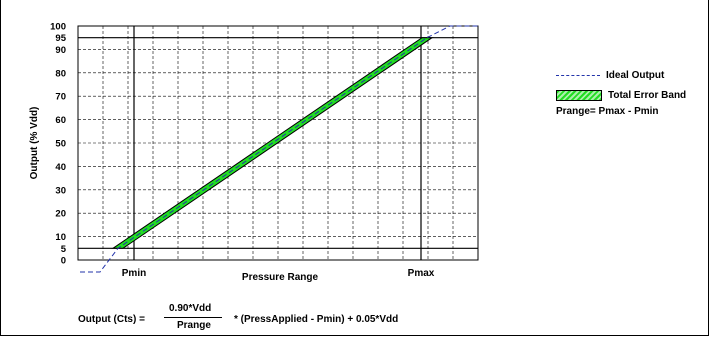 This screenshot has height=337, width=719. What do you see at coordinates (60, 167) in the screenshot?
I see `y-tick-label: 40` at bounding box center [60, 167].